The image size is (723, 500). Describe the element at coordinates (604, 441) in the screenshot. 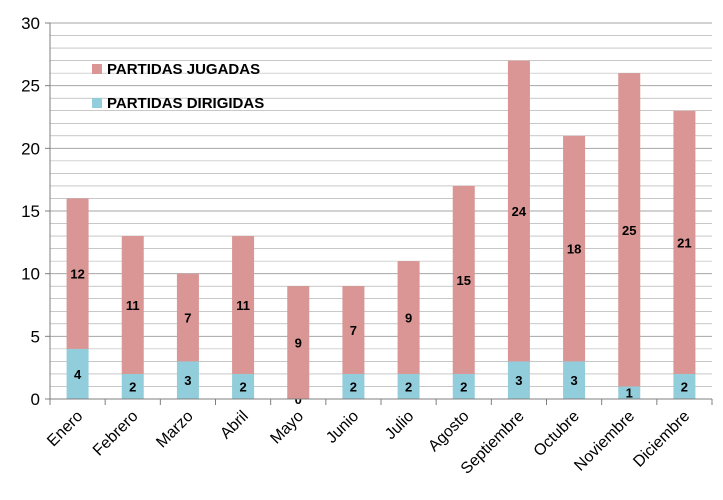

I see `x-category-label: Noviembre` at that location.